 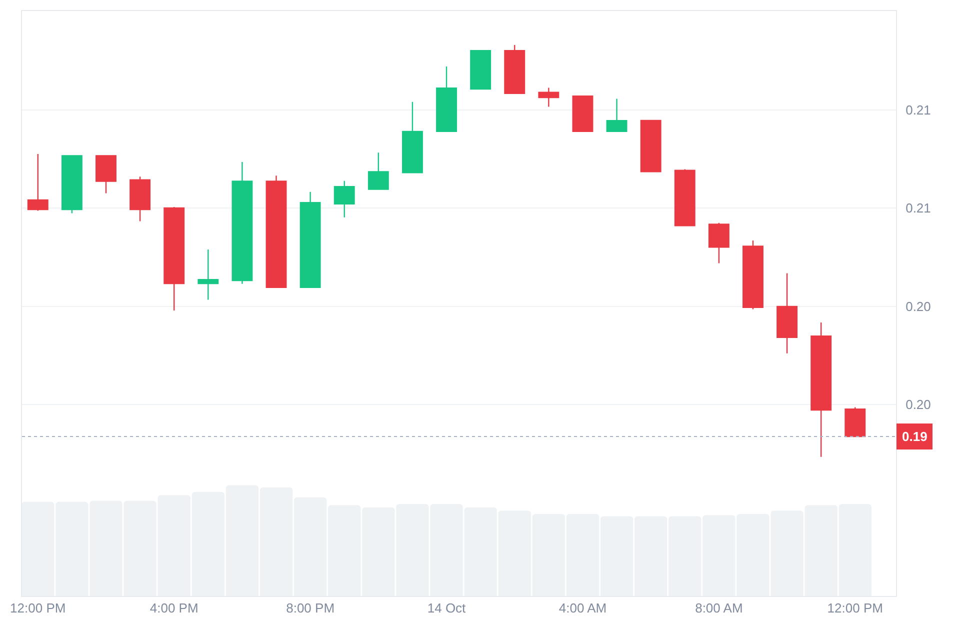 What do you see at coordinates (310, 608) in the screenshot?
I see `x-tick-label: 8:00 PM` at bounding box center [310, 608].